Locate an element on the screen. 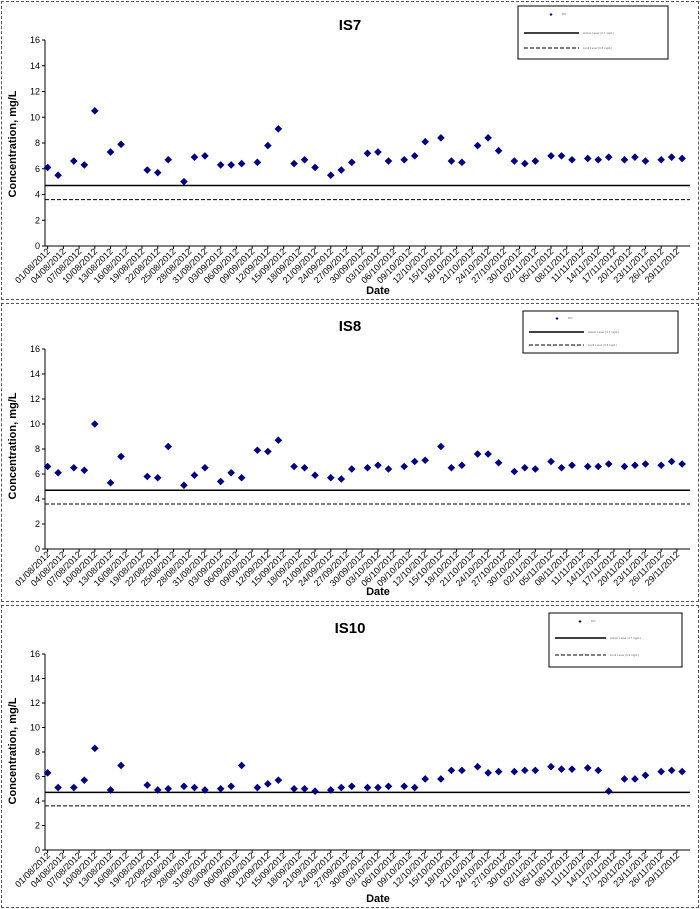 Image resolution: width=700 pixels, height=909 pixels. y-tick-label: 6 is located at coordinates (37, 777).